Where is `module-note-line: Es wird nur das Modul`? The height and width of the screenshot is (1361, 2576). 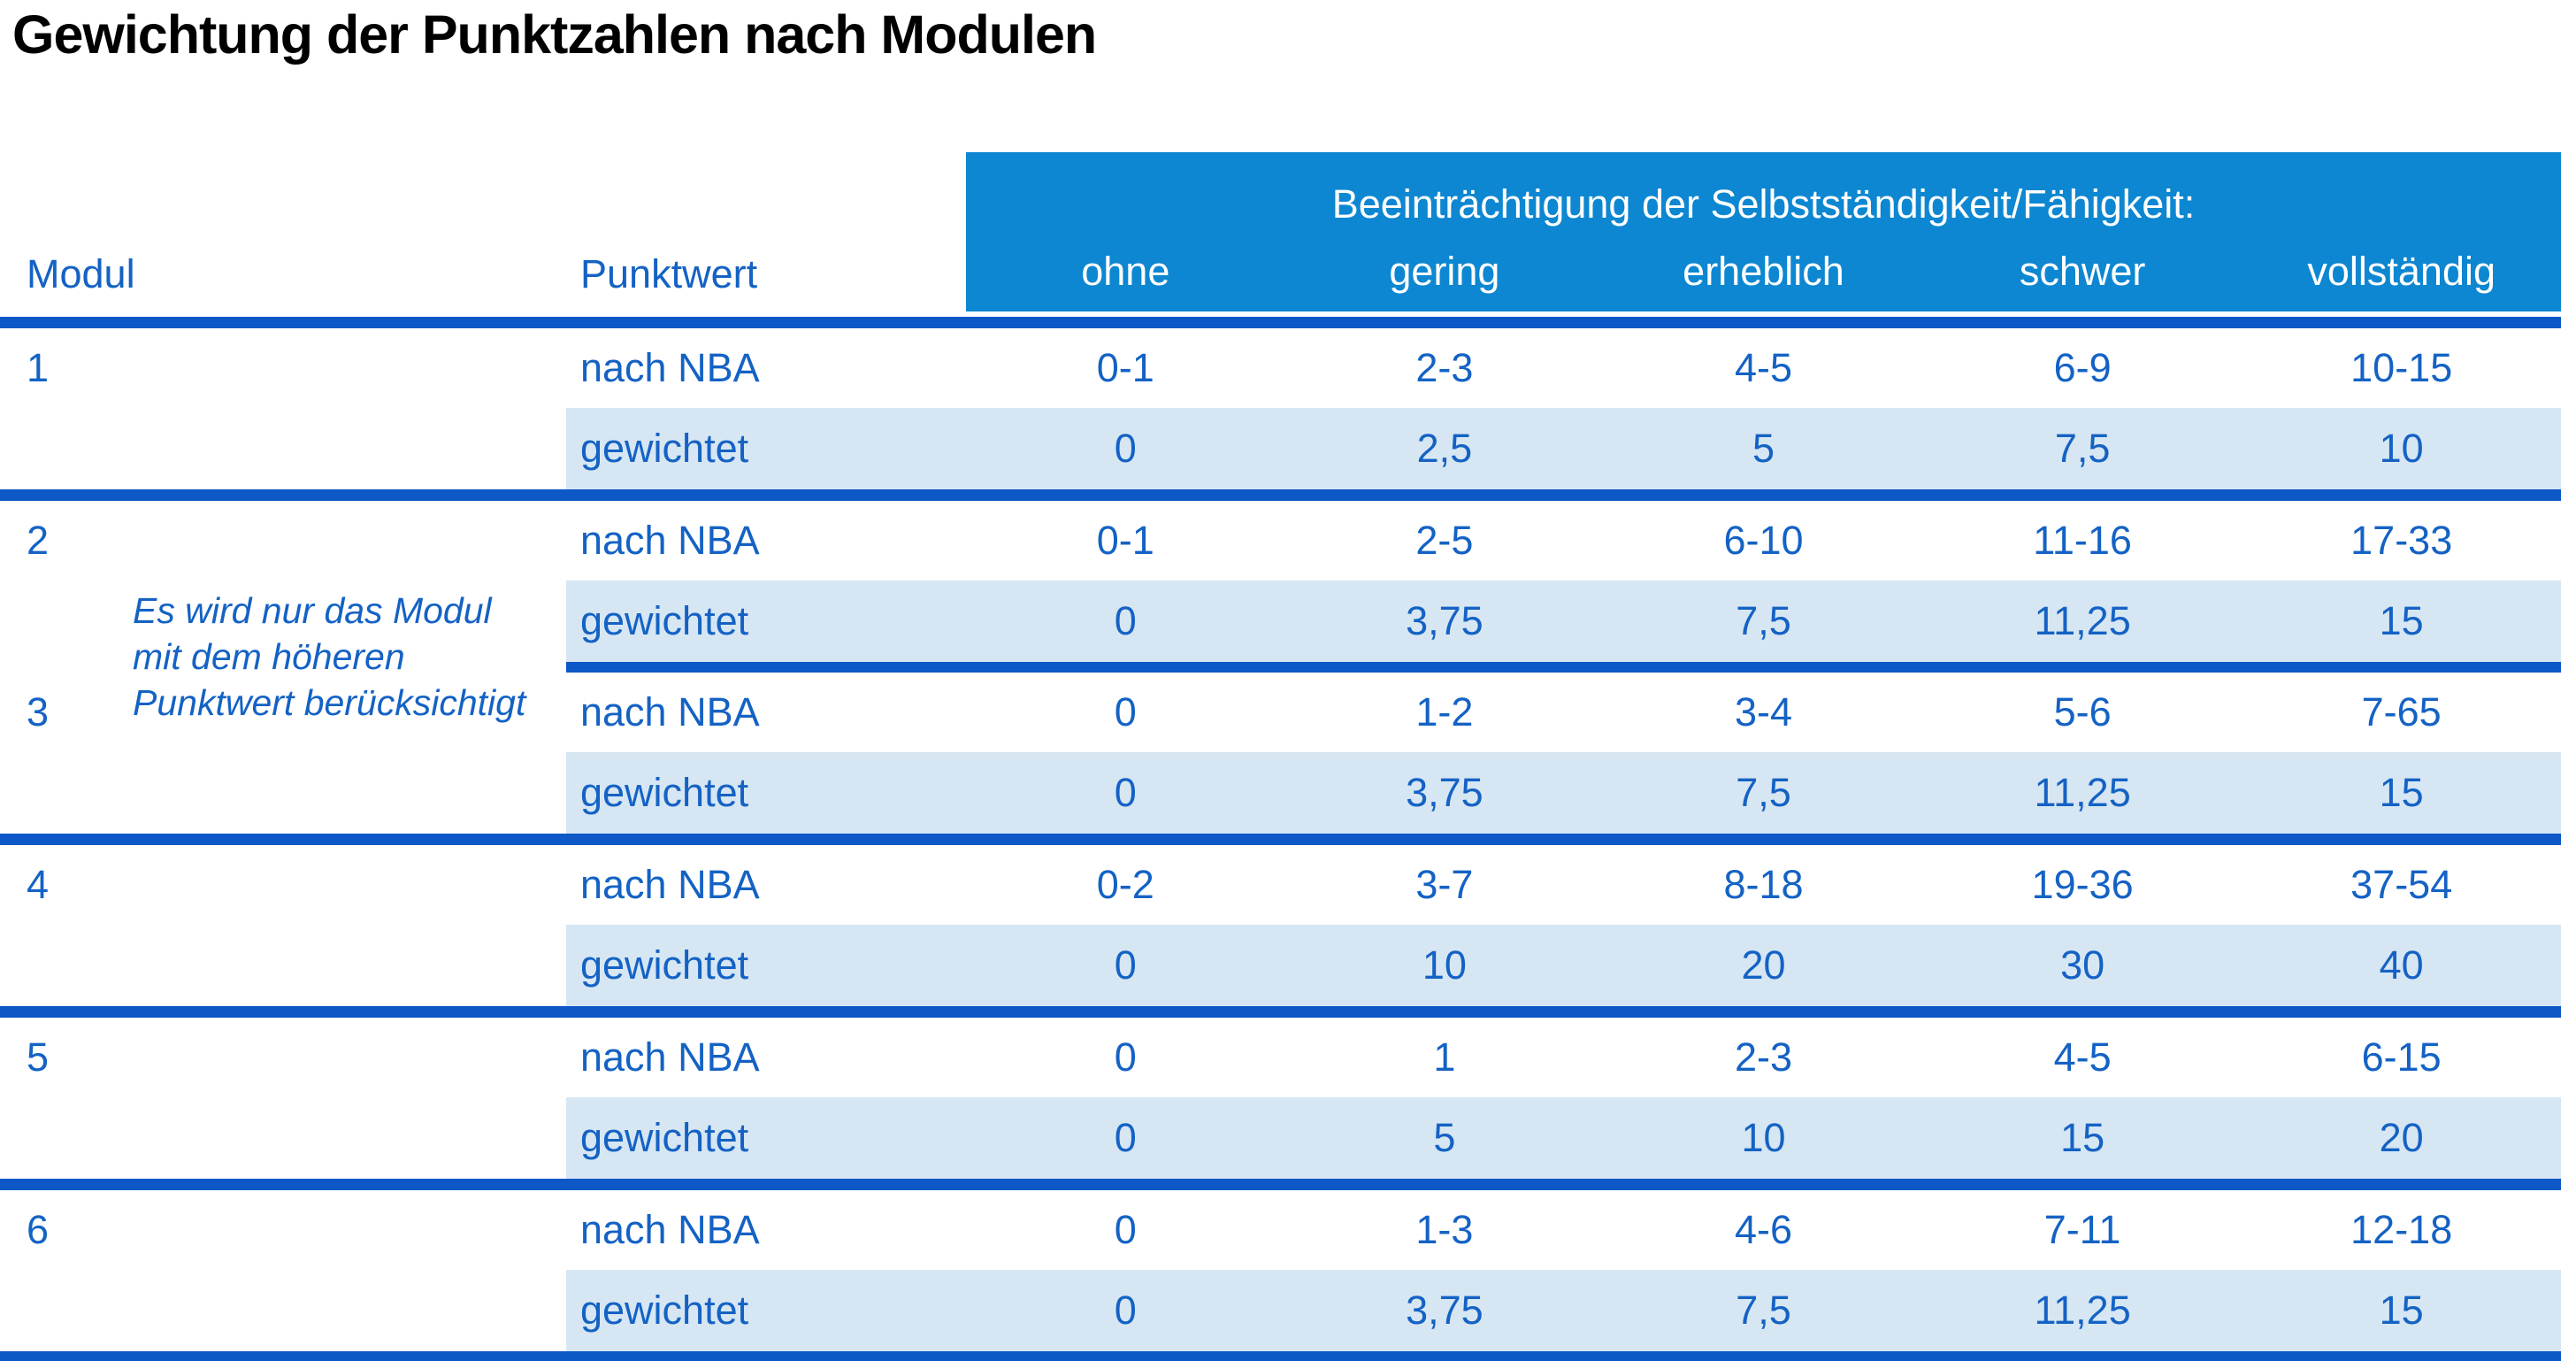
module-note-line: Es wird nur das Modul is located at coordinates (312, 610).